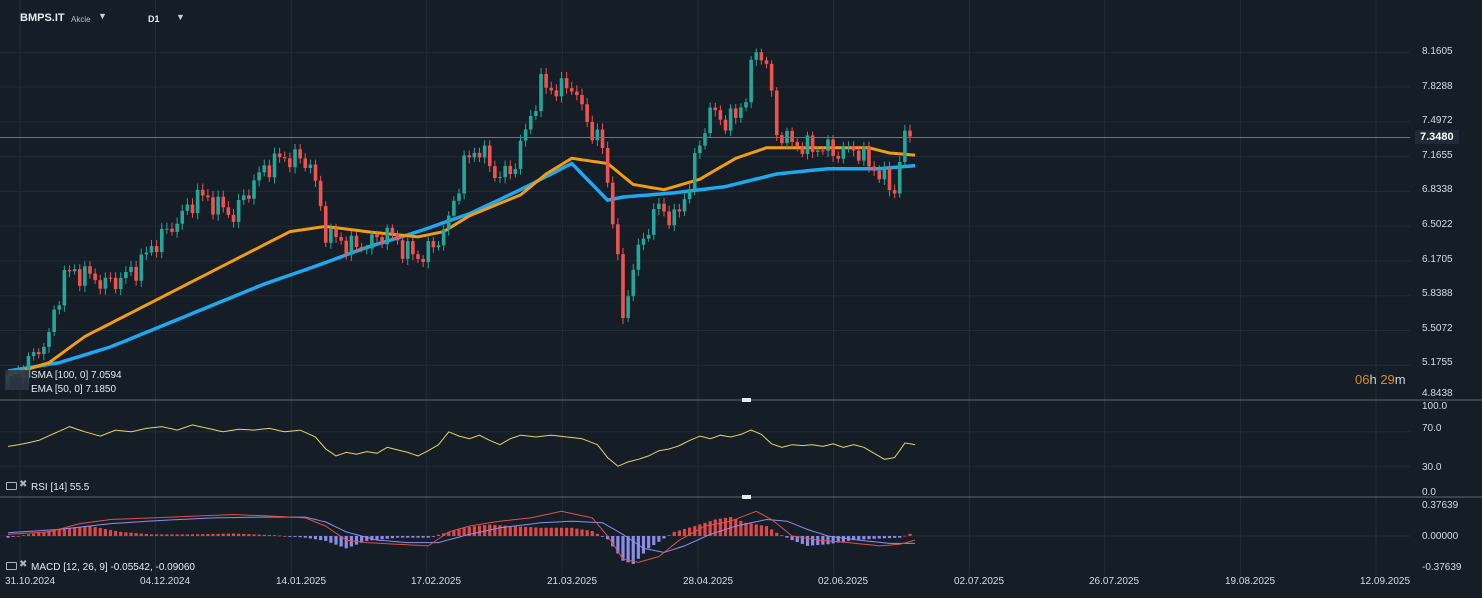 The image size is (1482, 598). Describe the element at coordinates (572, 581) in the screenshot. I see `date-tick: 21.03.2025` at that location.